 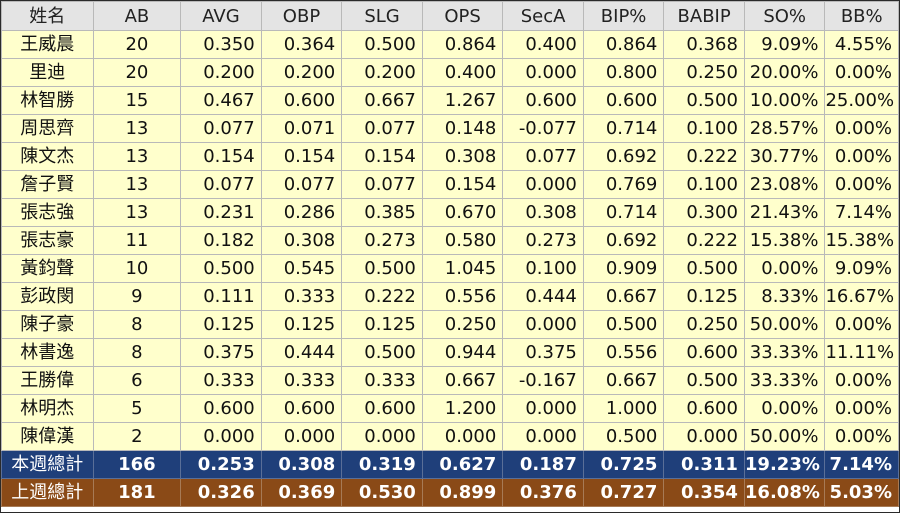 I want to click on player-name-cell: 周思齊, so click(x=47, y=128).